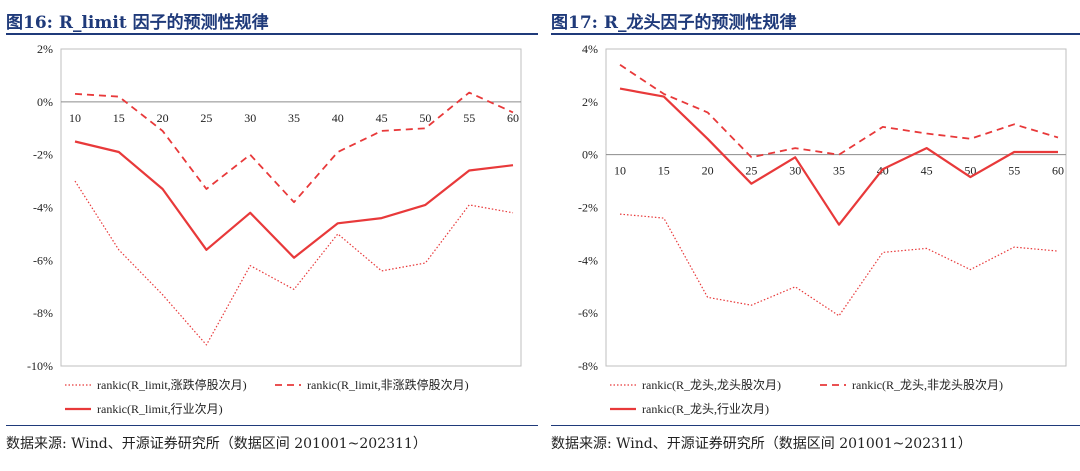  I want to click on legend-label: rankic(R_limit,行业次月), so click(160, 409).